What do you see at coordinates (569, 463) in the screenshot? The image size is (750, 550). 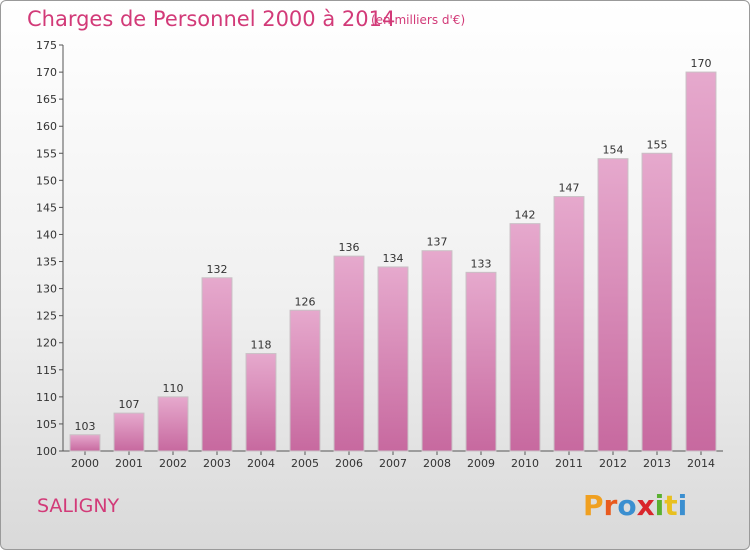 I see `x-tick-label: 2011` at bounding box center [569, 463].